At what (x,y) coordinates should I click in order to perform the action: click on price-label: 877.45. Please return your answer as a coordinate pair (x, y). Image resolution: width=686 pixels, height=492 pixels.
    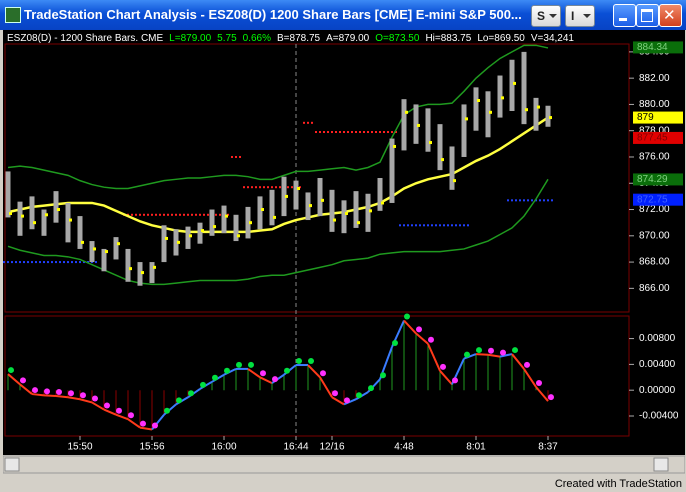
    Looking at the image, I should click on (652, 138).